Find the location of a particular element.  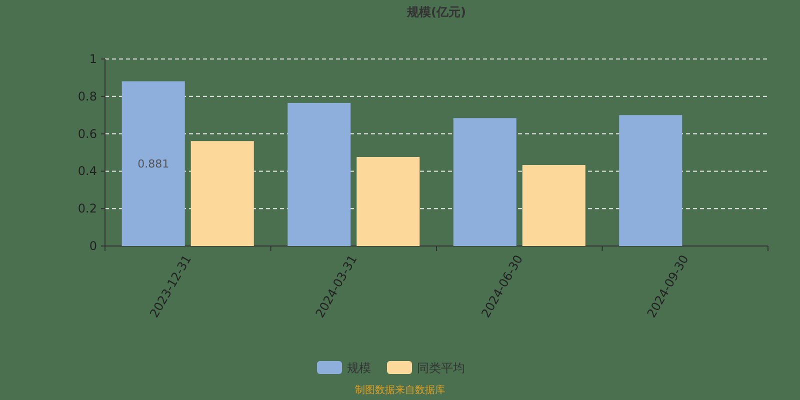

y-tick-label: 0.2 is located at coordinates (87, 209).